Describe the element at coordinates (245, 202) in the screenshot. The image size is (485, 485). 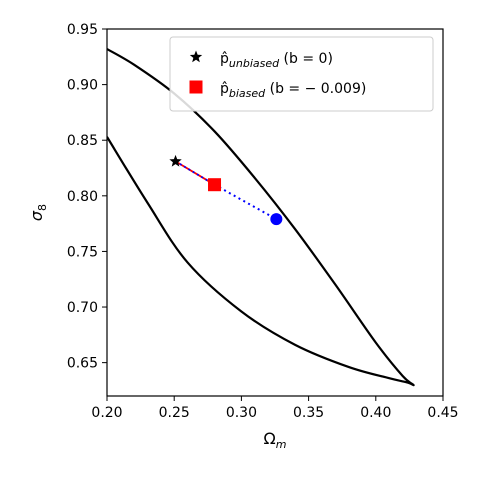
I see `segment-biased-to-projected` at that location.